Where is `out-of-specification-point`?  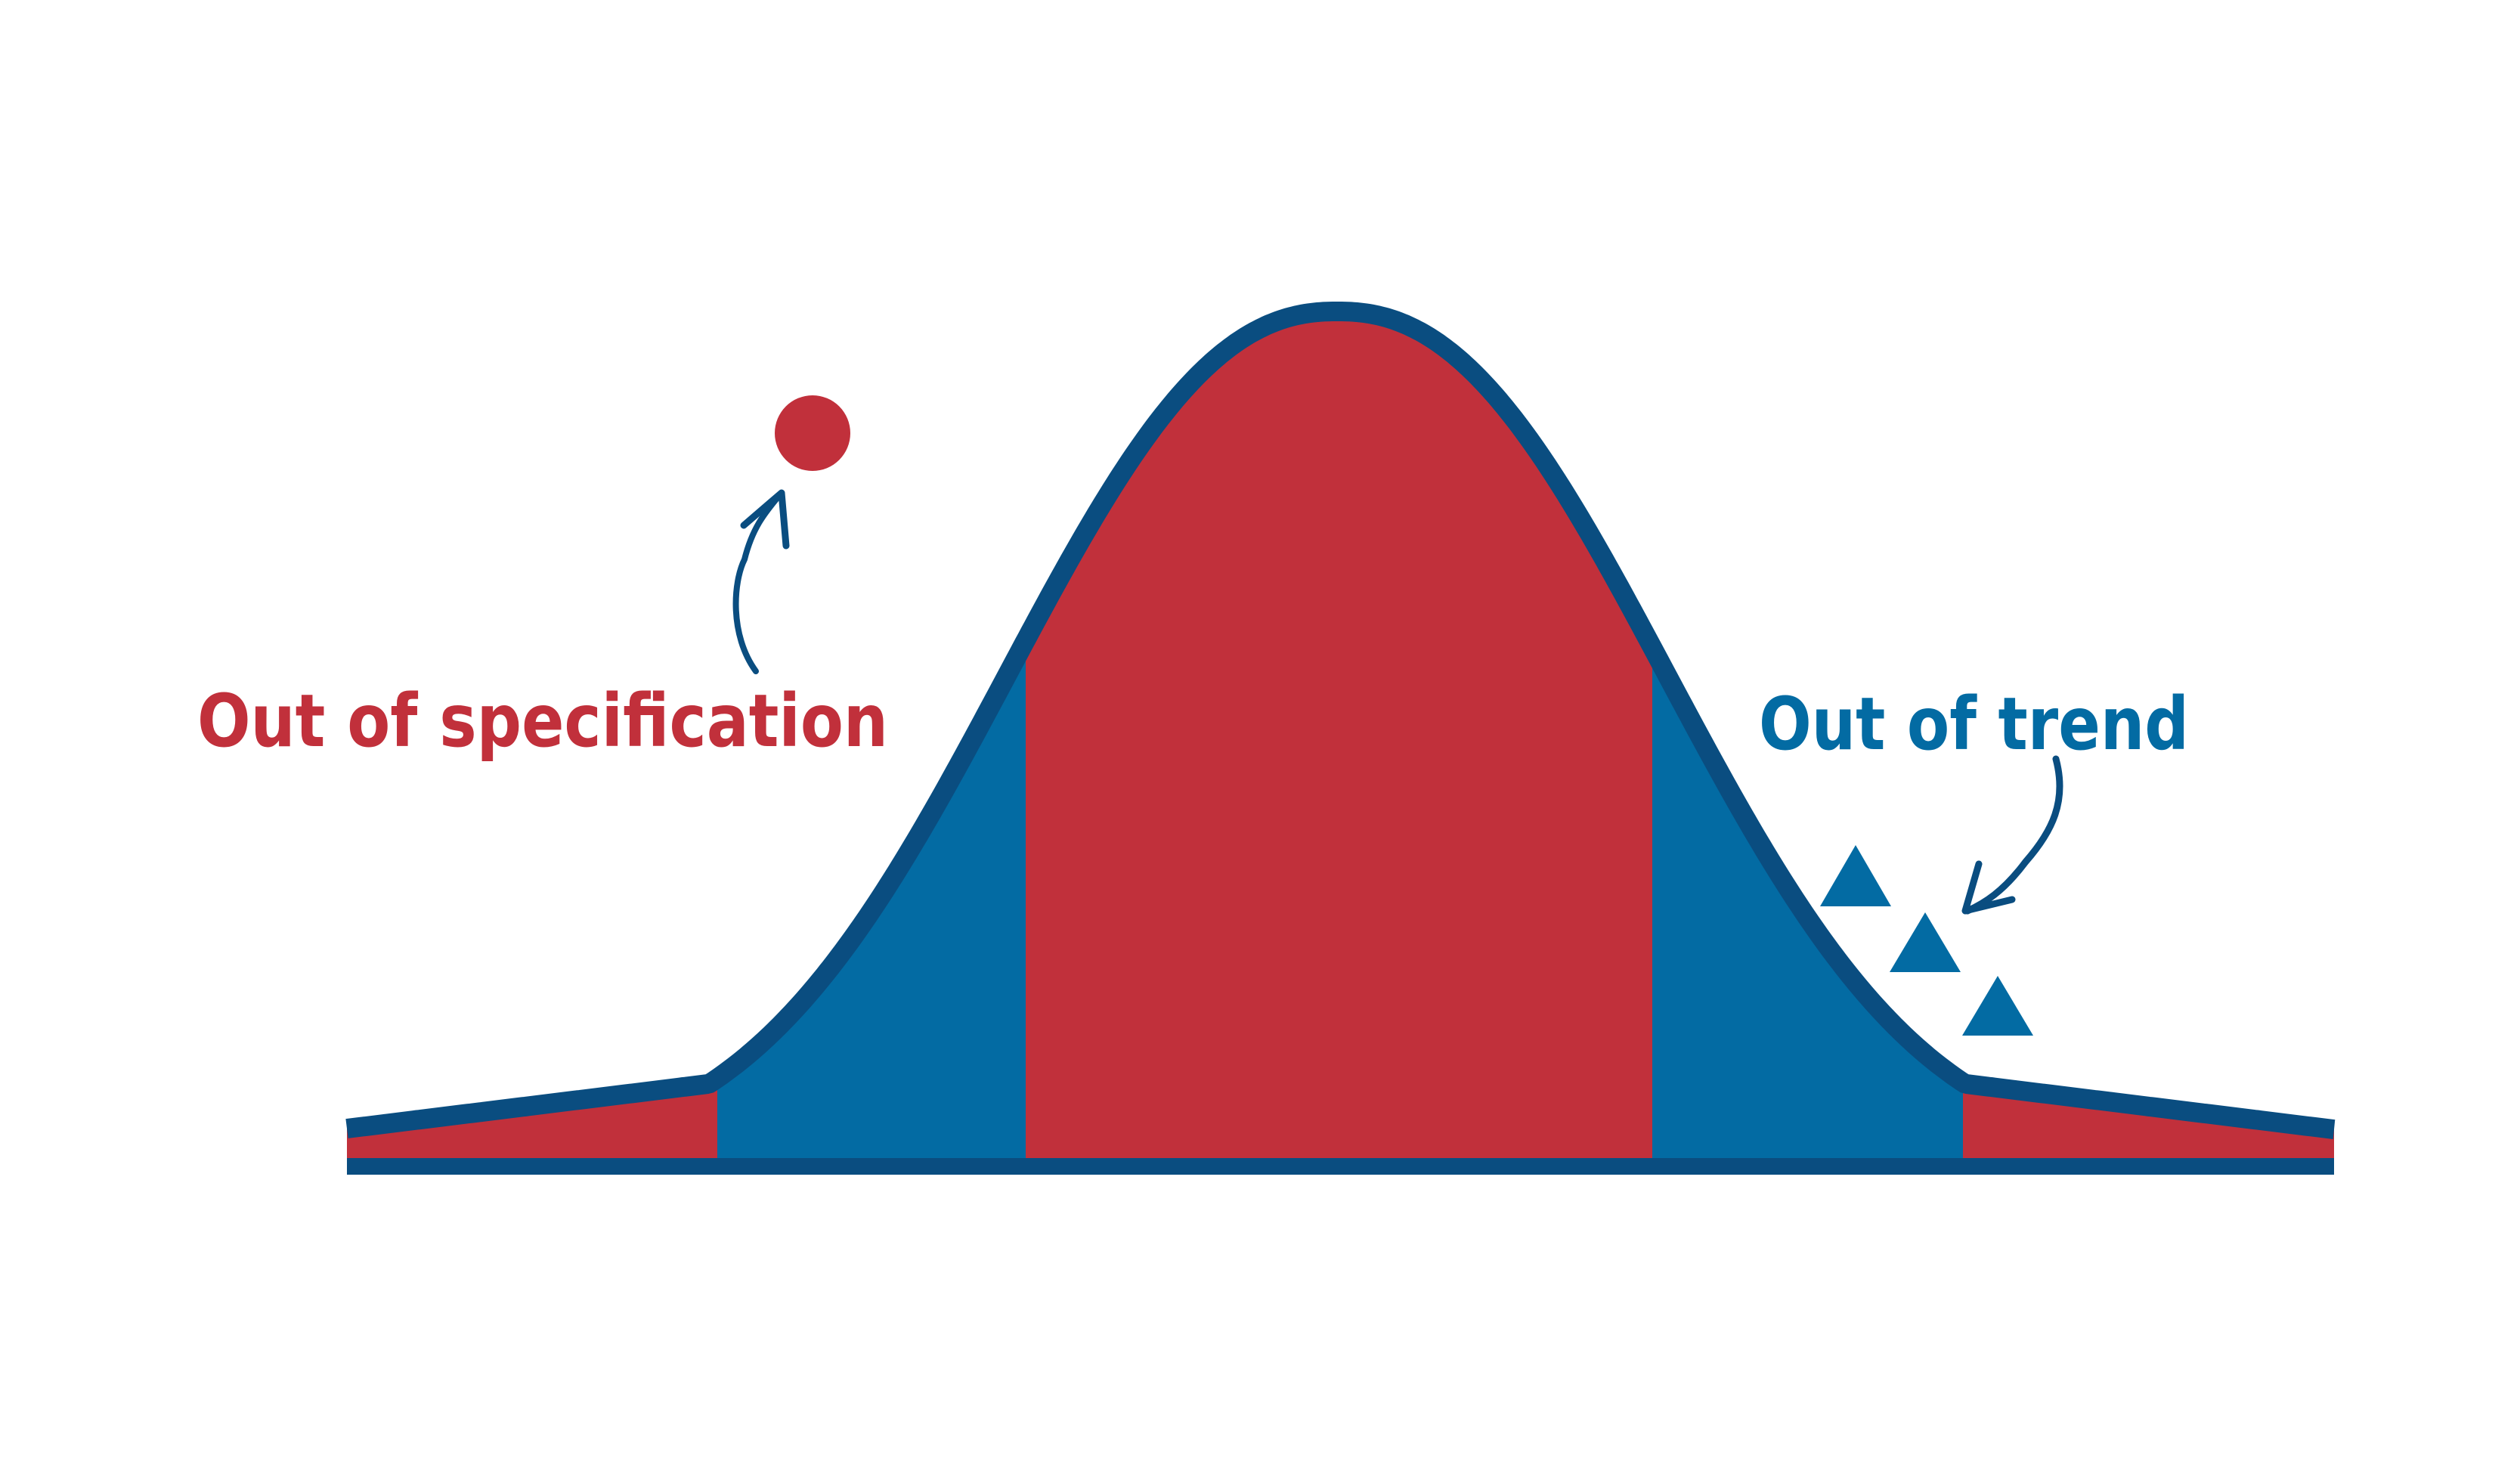 out-of-specification-point is located at coordinates (812, 433).